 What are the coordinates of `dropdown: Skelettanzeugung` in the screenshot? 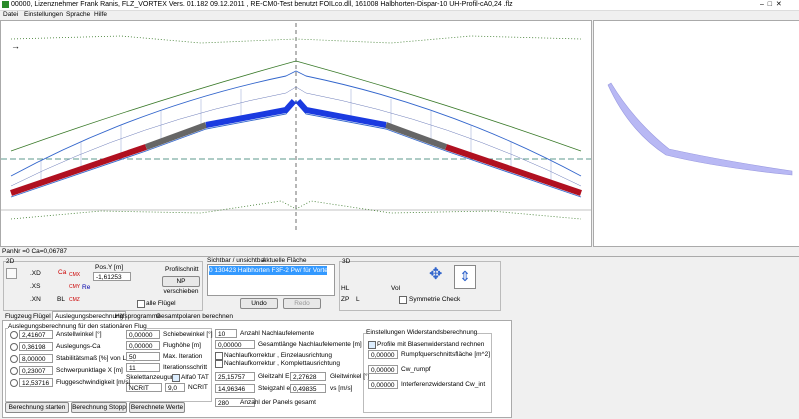 It's located at (152, 377).